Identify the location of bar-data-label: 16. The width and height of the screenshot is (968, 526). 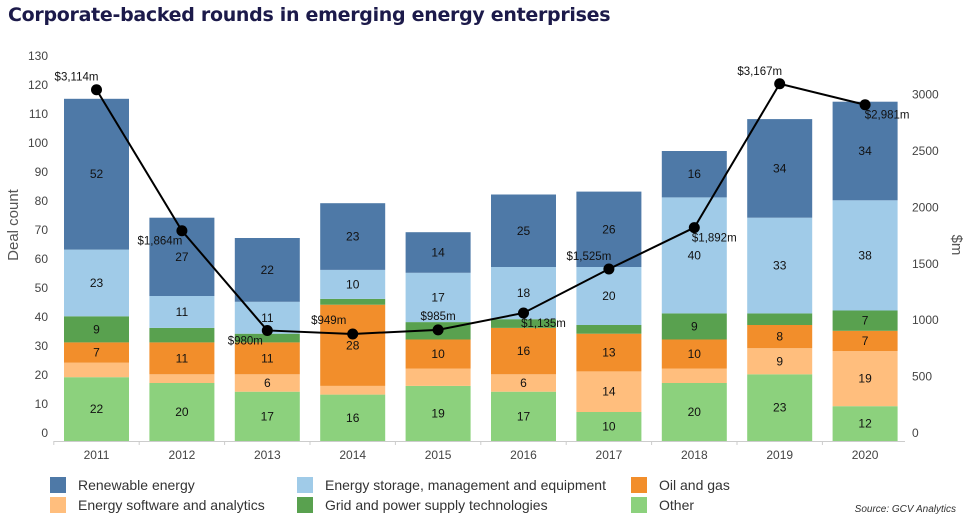
(524, 351).